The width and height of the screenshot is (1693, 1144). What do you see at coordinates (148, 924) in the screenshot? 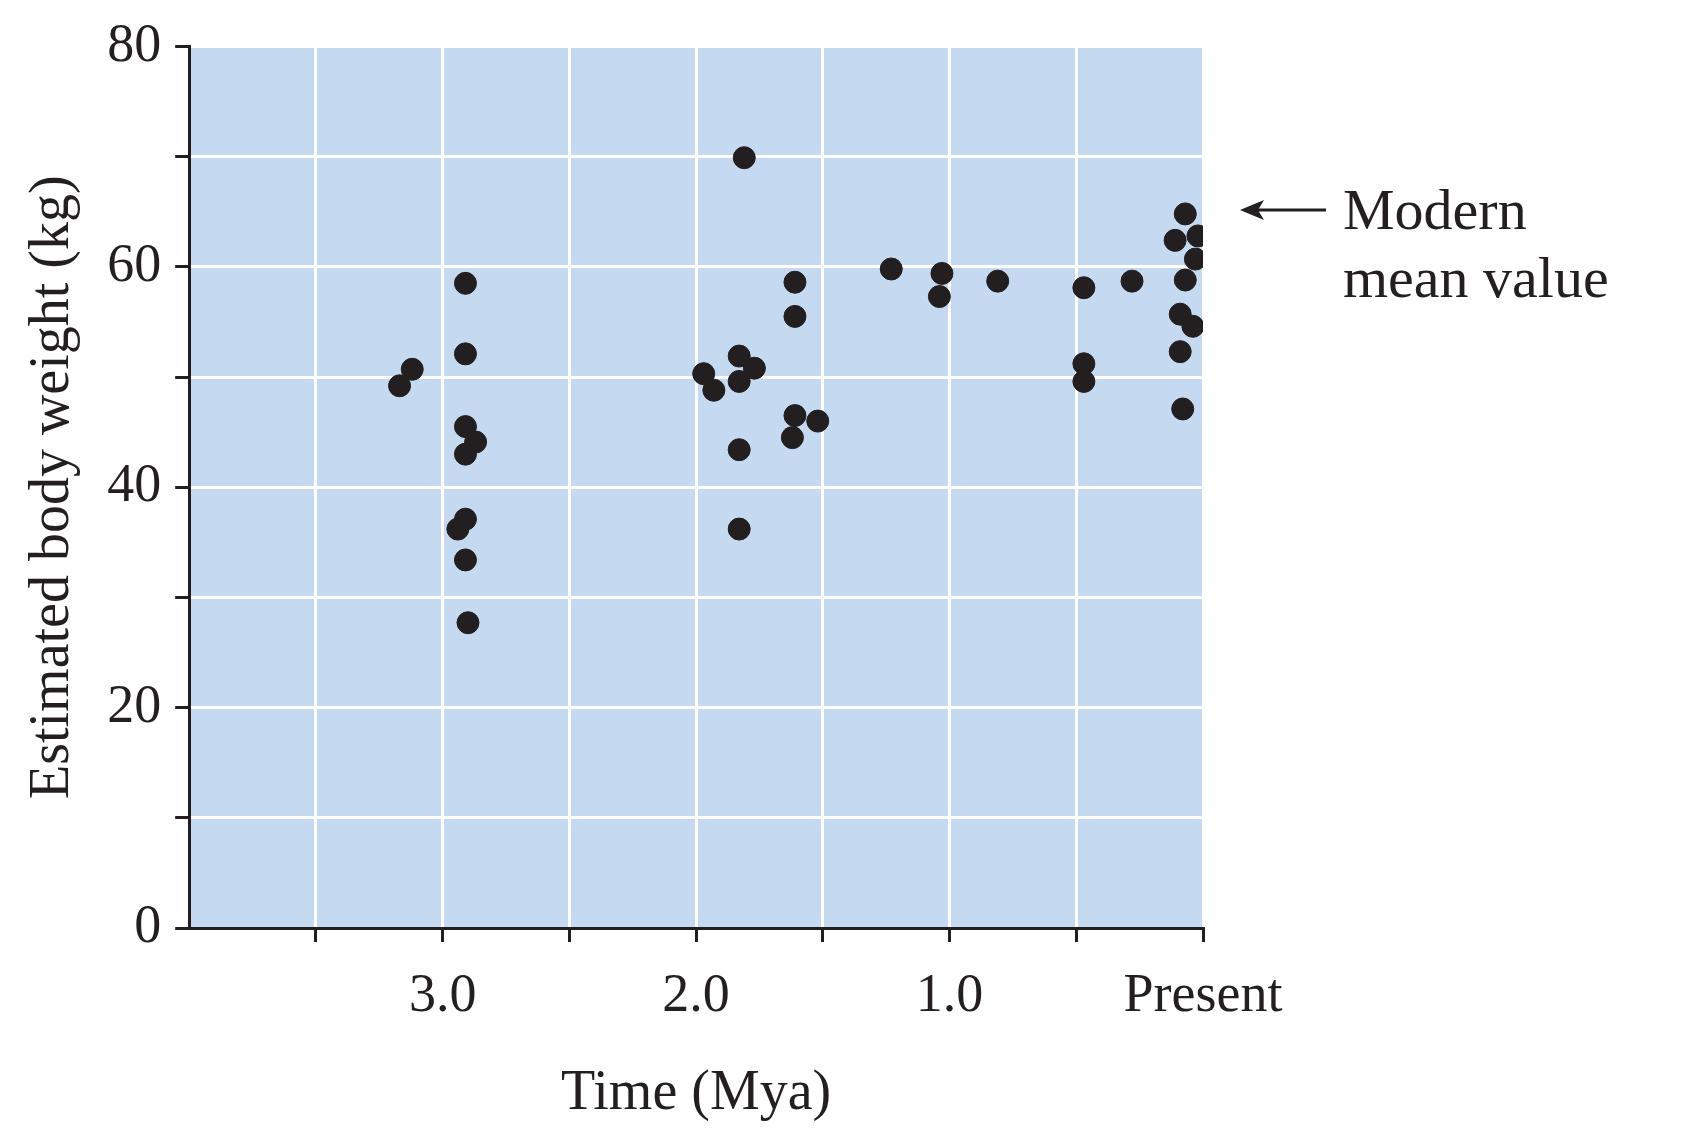
I see `y-tick-label: 0` at bounding box center [148, 924].